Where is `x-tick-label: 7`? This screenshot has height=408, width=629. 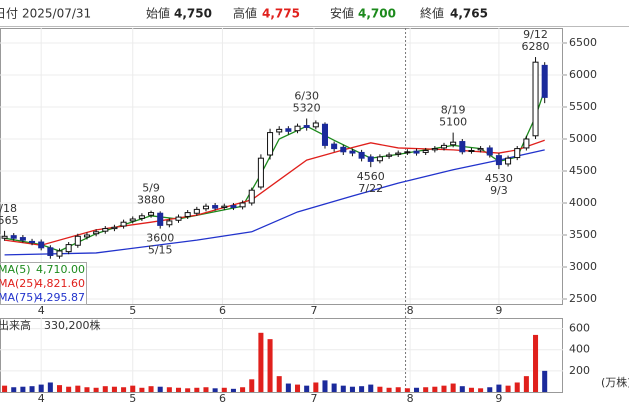 x-tick-label: 7 is located at coordinates (313, 398).